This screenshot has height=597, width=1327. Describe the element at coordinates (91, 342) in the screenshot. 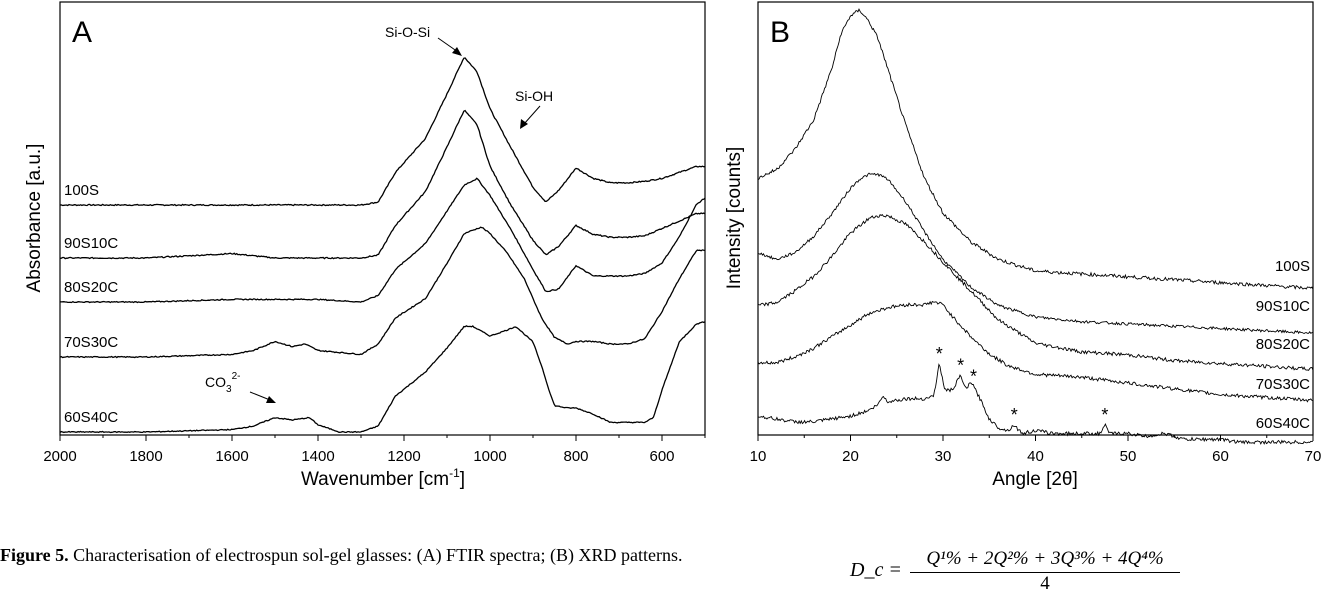

I see `panel-a-series-label: 70S30C` at that location.